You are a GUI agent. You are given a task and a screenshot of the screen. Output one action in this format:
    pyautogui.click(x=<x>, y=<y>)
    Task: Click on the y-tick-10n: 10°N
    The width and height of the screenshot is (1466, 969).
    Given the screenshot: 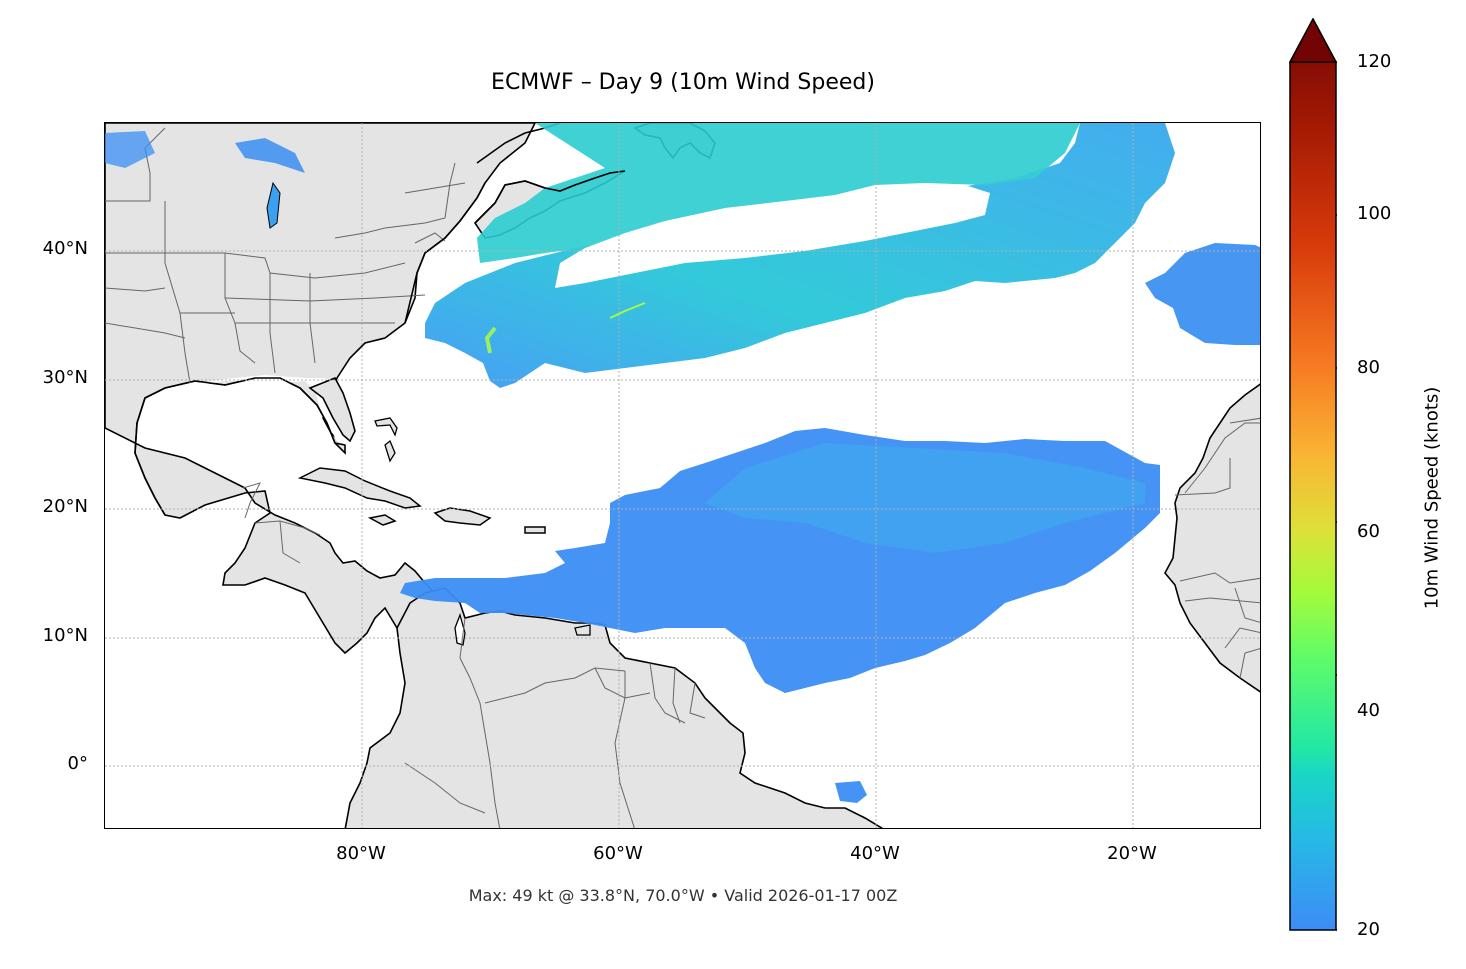 What is the action you would take?
    pyautogui.click(x=65, y=635)
    